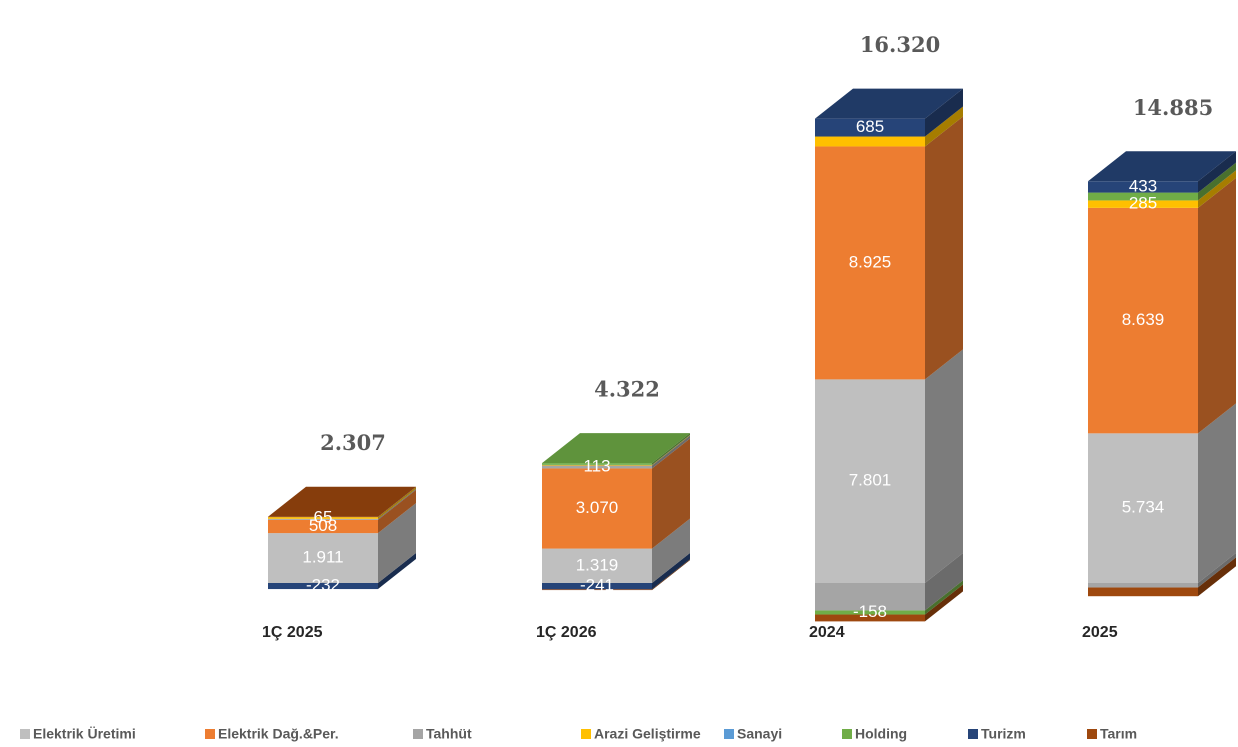 The image size is (1238, 747). What do you see at coordinates (881, 734) in the screenshot?
I see `legend-label: Holding` at bounding box center [881, 734].